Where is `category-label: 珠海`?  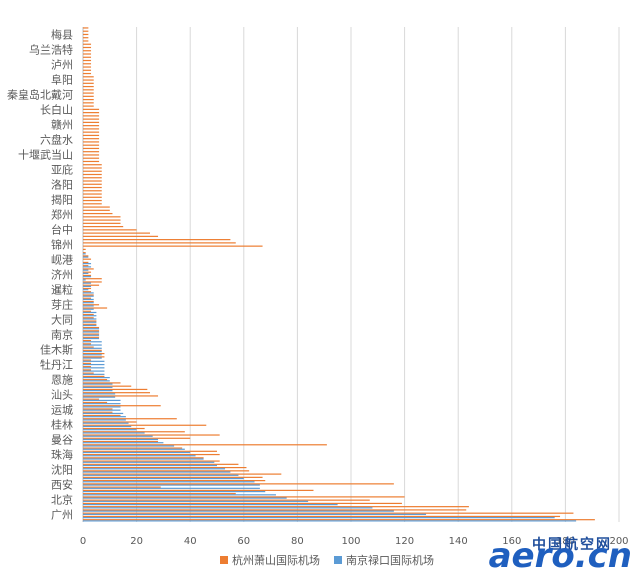
category-label: 珠海 is located at coordinates (62, 455).